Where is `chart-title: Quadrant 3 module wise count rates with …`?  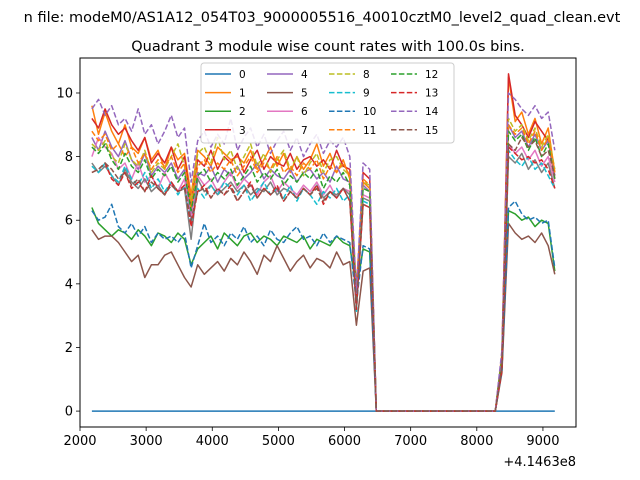
chart-title: Quadrant 3 module wise count rates with … is located at coordinates (328, 47).